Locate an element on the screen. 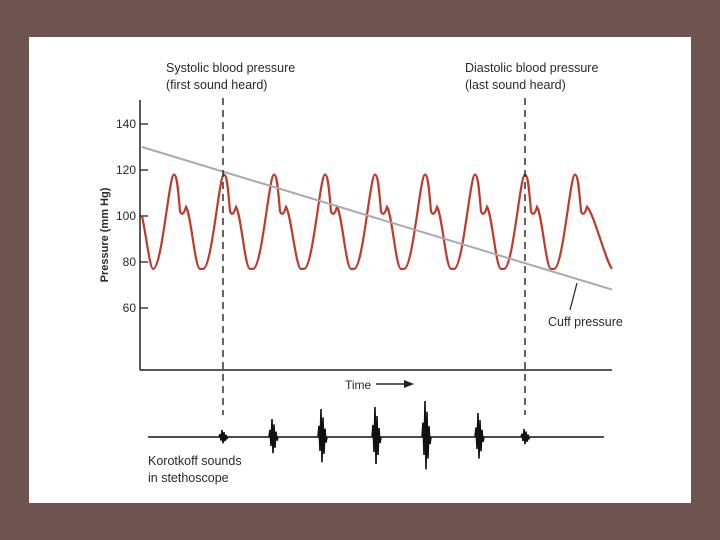  y-axis-label: Pressure (mm Hg) is located at coordinates (105, 234).